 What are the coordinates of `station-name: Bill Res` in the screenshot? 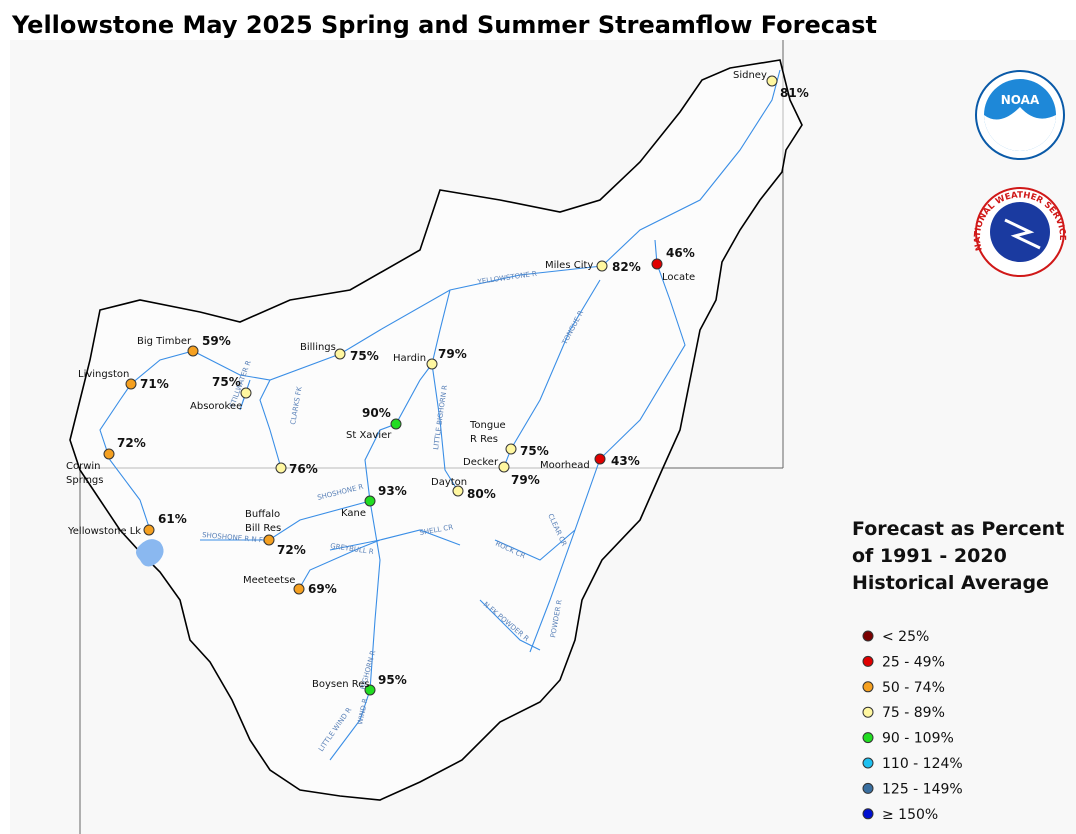 It's located at (263, 528).